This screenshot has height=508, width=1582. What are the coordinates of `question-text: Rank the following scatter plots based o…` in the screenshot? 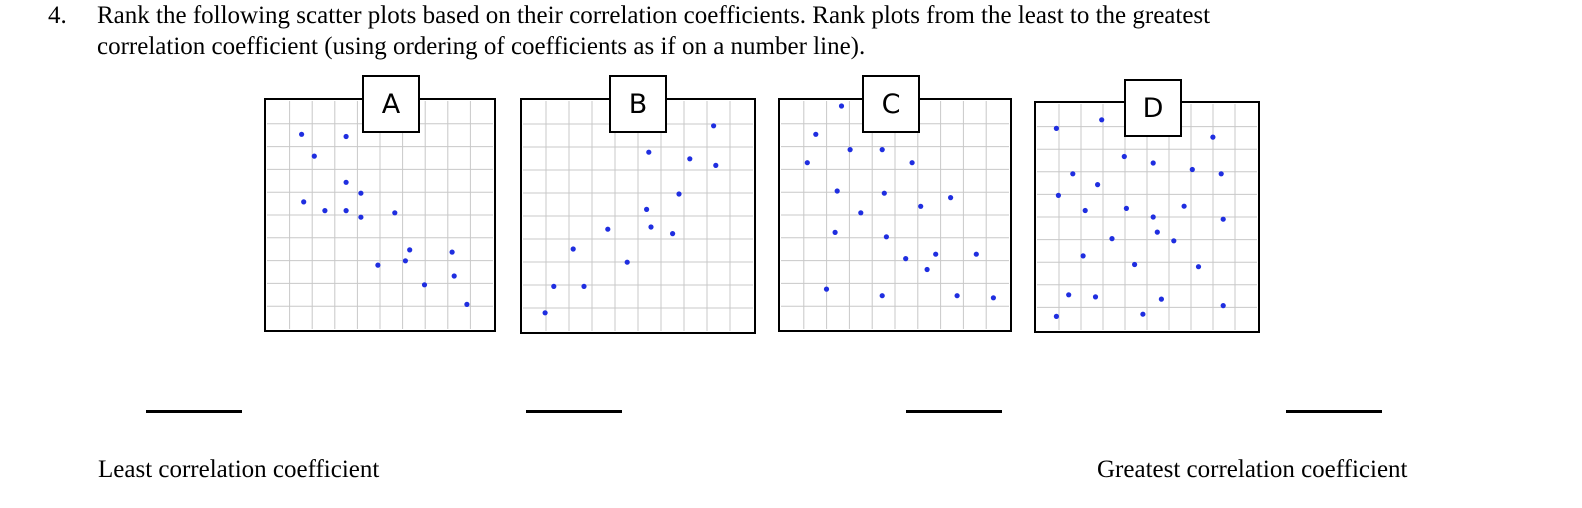 It's located at (797, 31).